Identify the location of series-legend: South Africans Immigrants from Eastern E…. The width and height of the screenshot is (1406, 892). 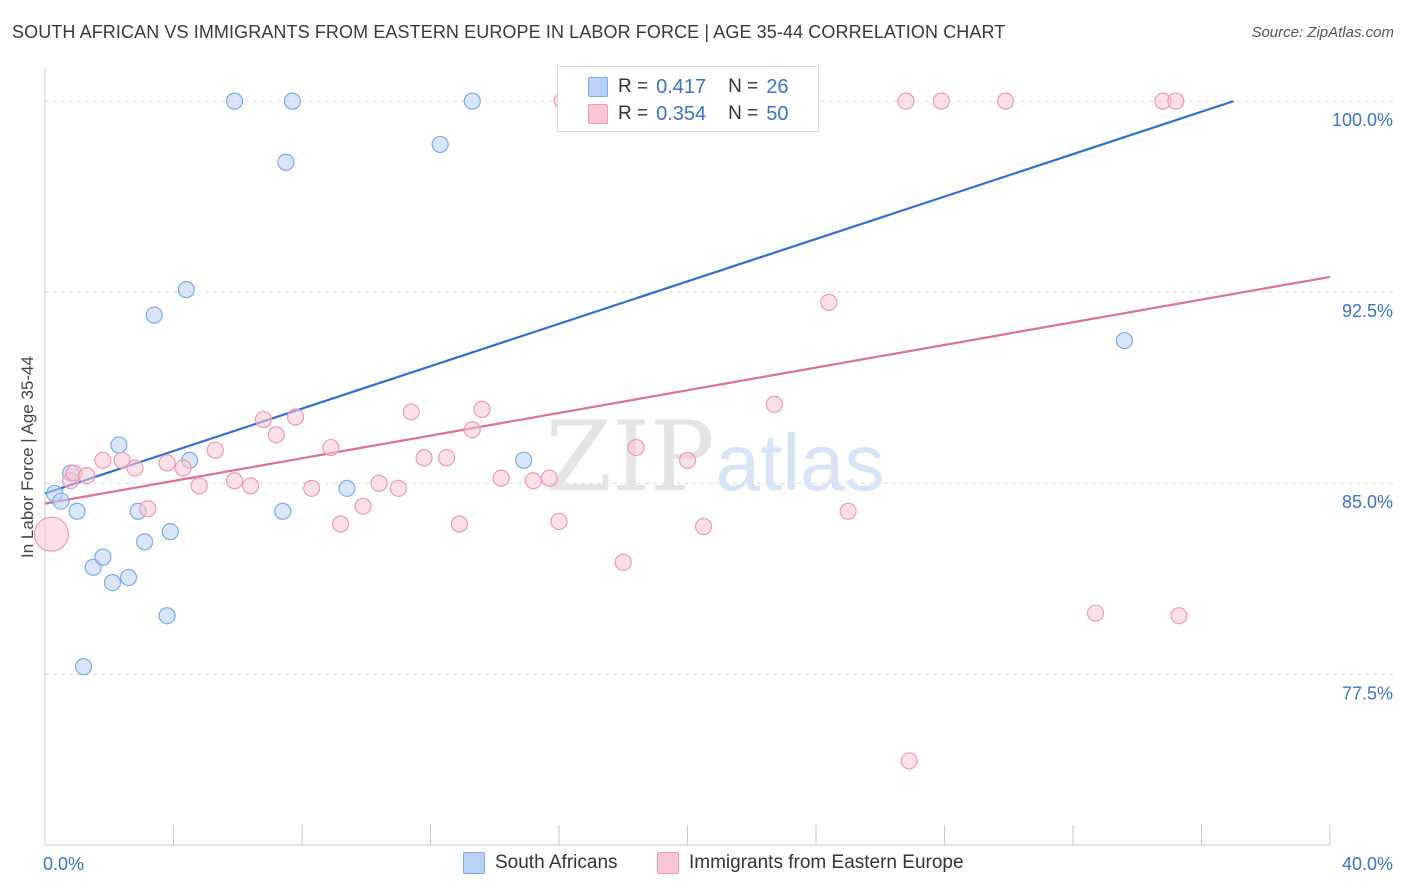
(703, 865).